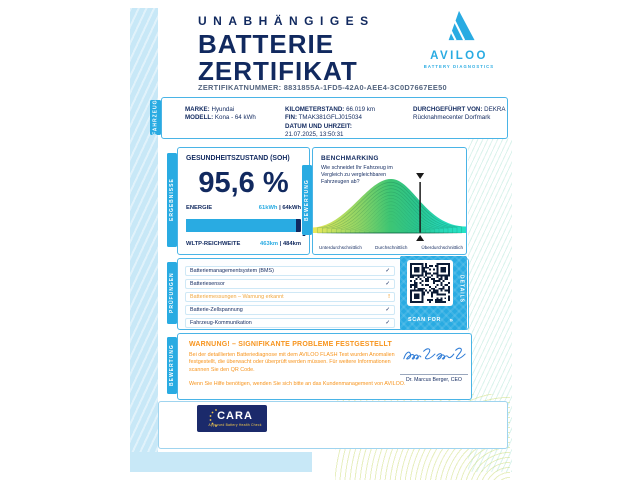 This screenshot has height=480, width=640. I want to click on signature-block: Dr. Marcus Berger, CEO, so click(434, 362).